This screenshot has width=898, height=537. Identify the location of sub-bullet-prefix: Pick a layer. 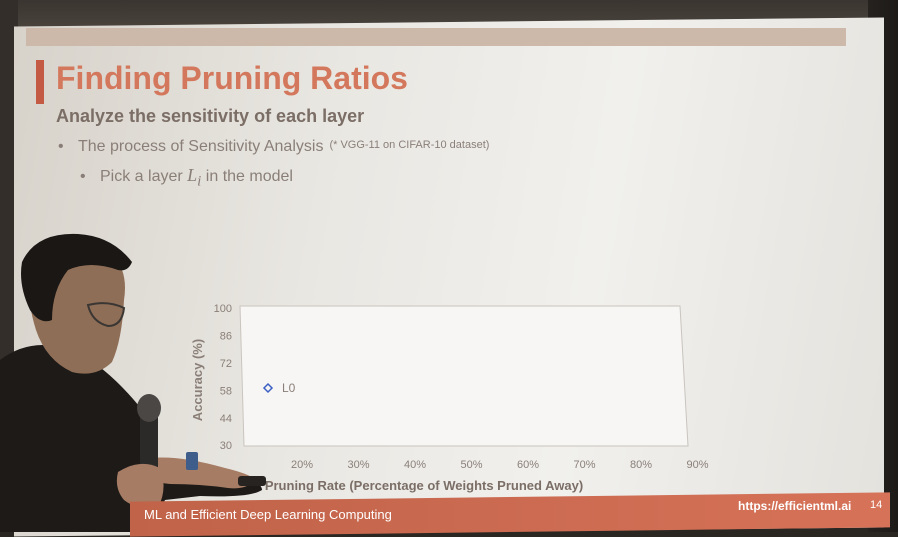
(141, 176).